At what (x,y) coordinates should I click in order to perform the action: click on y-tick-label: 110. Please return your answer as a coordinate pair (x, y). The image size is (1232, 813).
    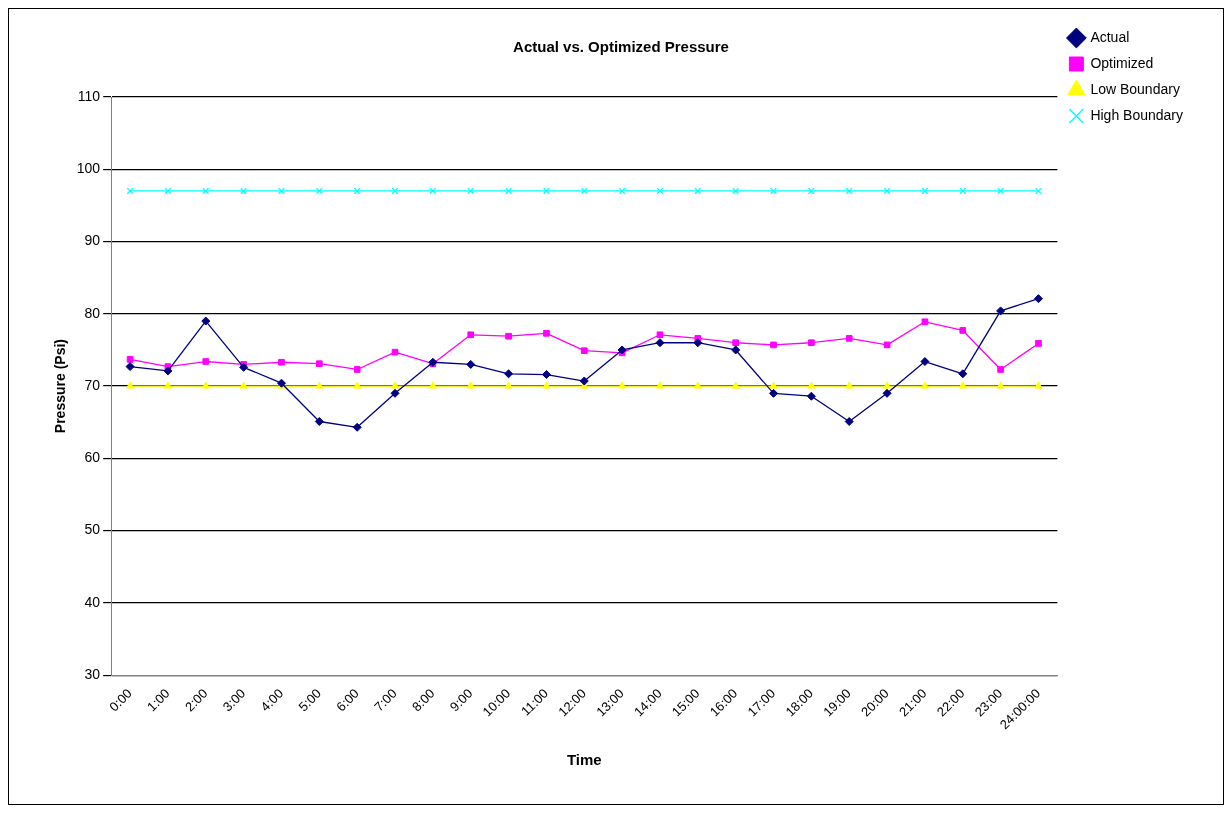
    Looking at the image, I should click on (89, 95).